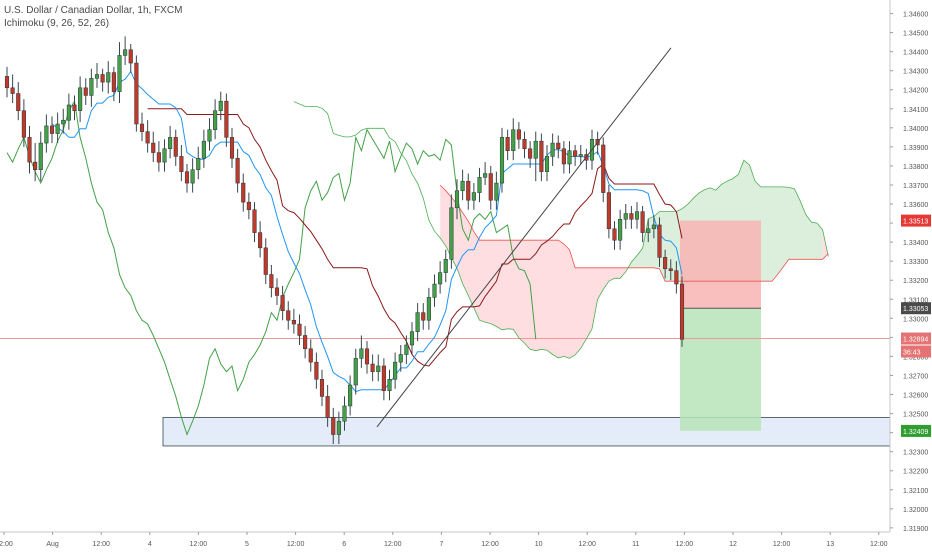  Describe the element at coordinates (915, 396) in the screenshot. I see `y-tick-label: 1.32600` at that location.